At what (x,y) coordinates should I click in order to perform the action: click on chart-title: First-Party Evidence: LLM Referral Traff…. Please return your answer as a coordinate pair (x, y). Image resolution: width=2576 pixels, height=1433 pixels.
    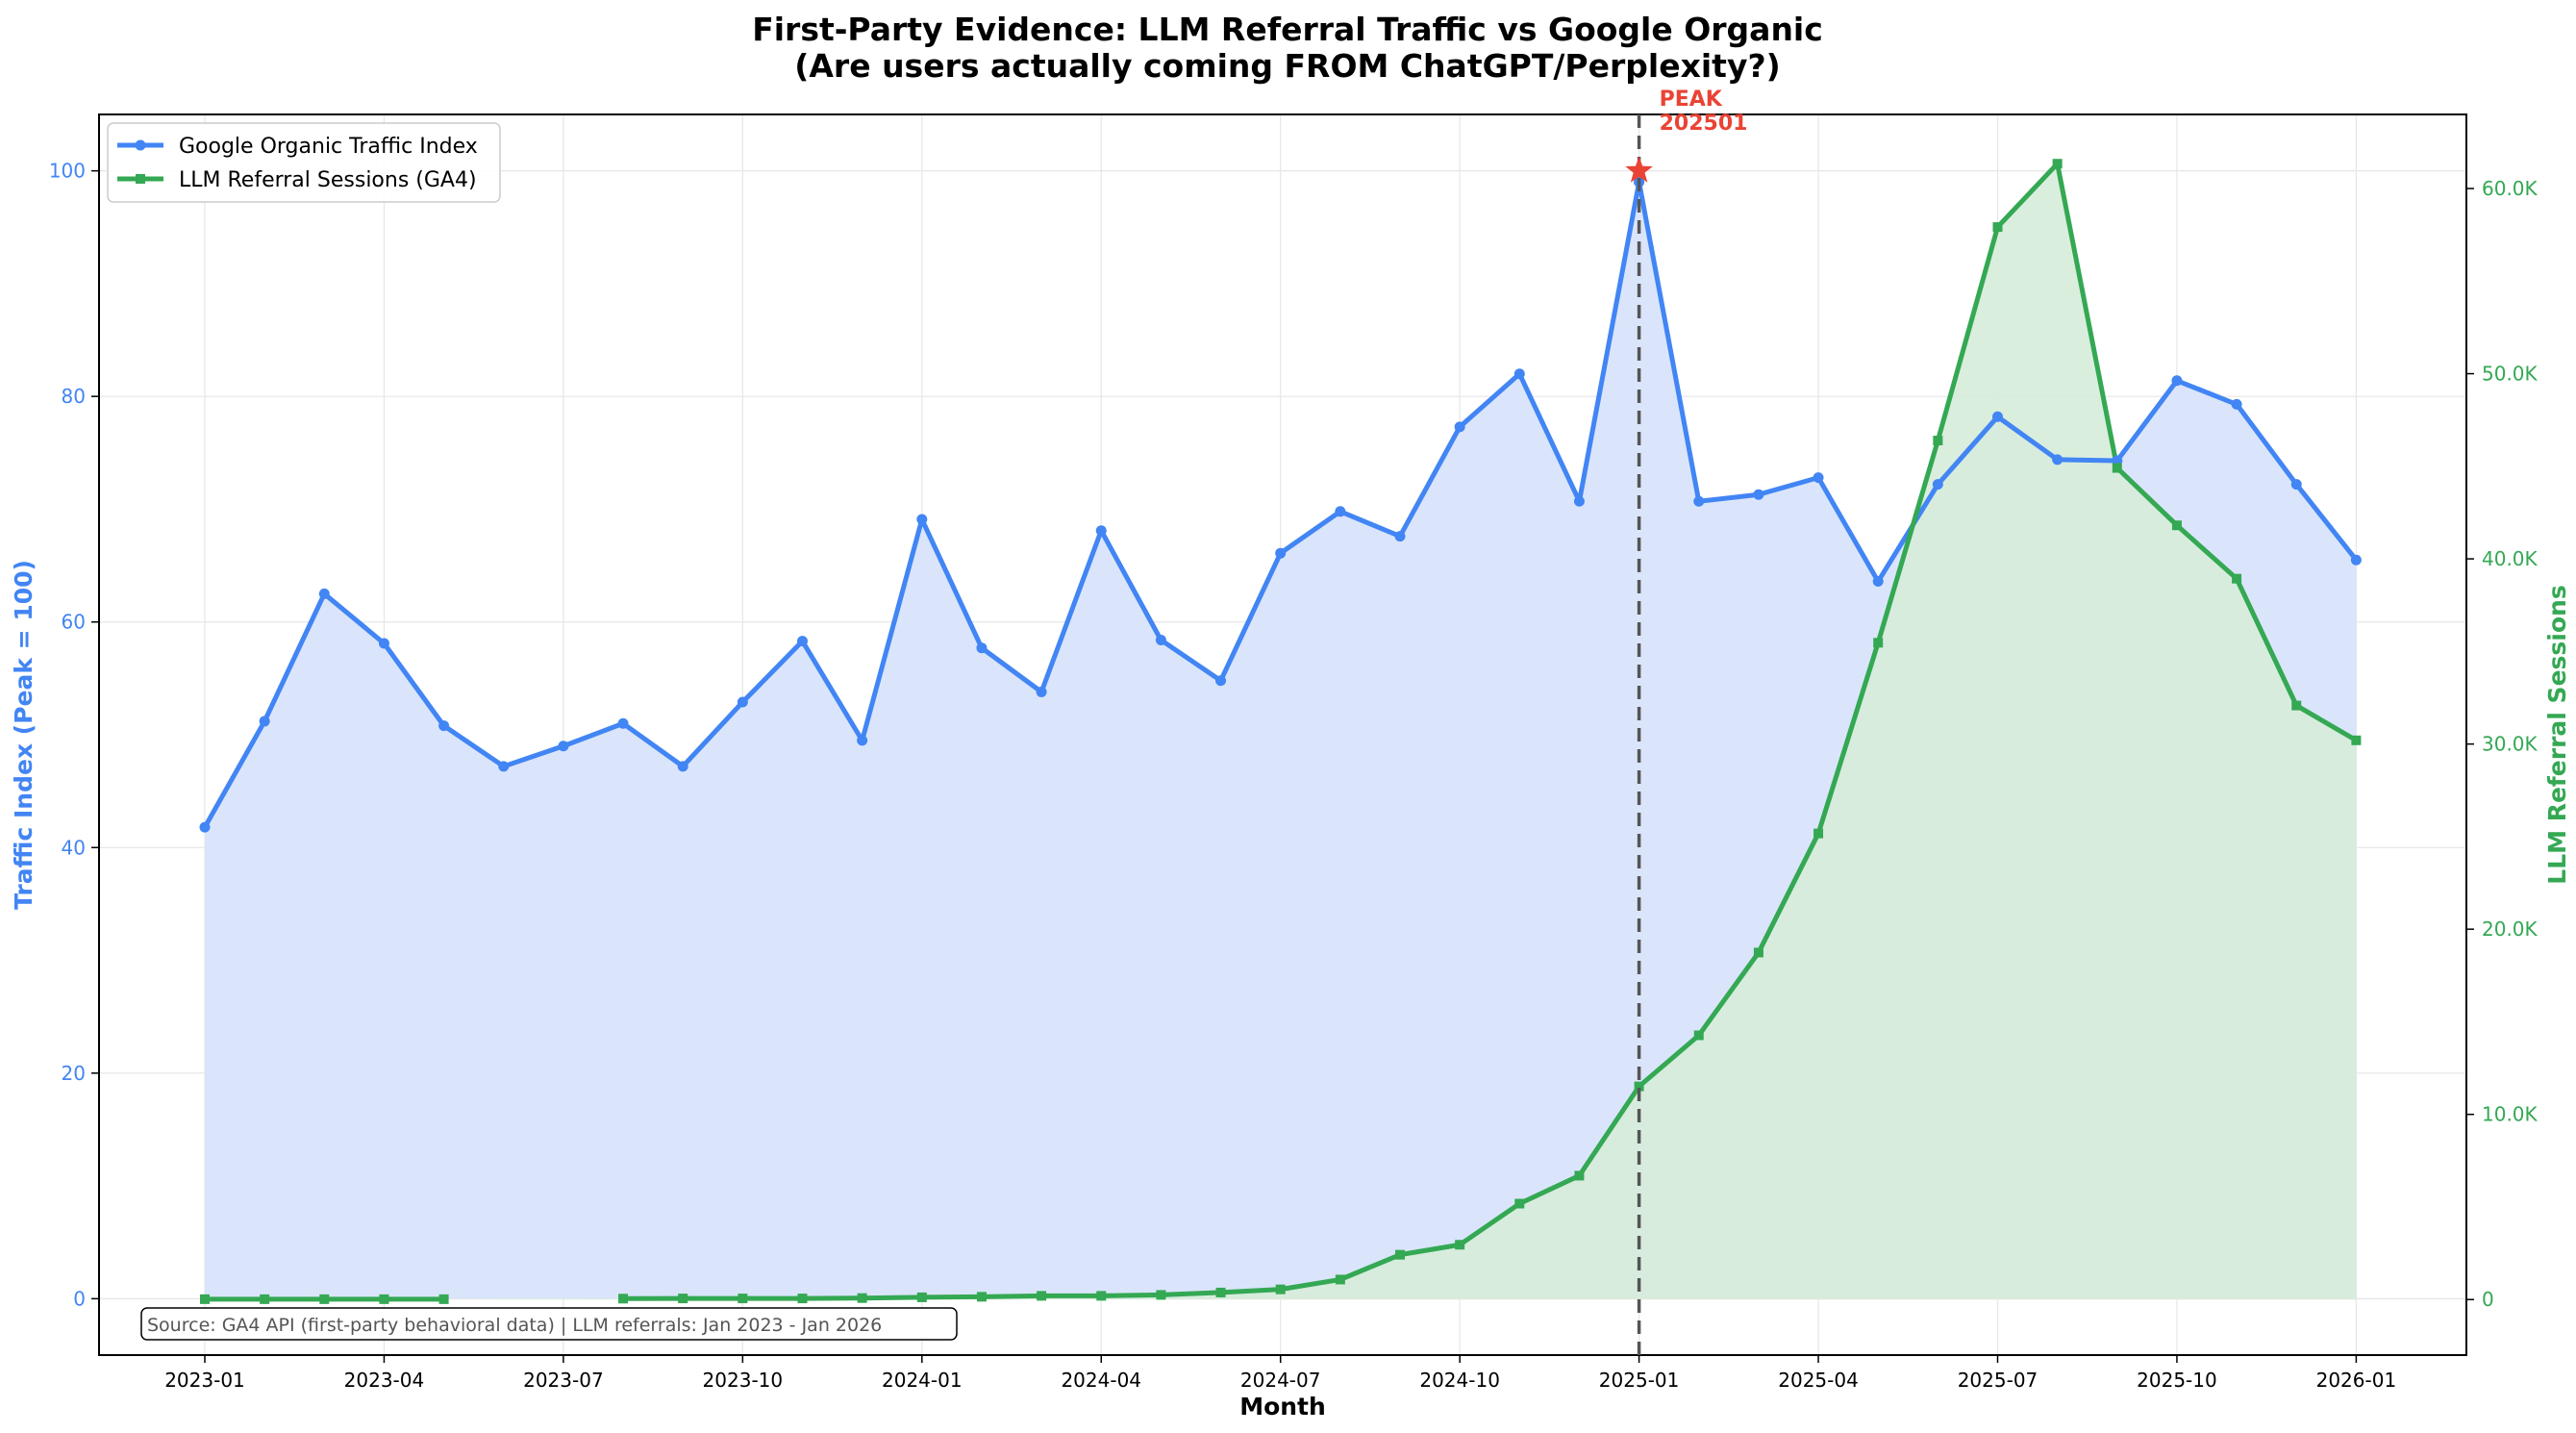
    Looking at the image, I should click on (1287, 29).